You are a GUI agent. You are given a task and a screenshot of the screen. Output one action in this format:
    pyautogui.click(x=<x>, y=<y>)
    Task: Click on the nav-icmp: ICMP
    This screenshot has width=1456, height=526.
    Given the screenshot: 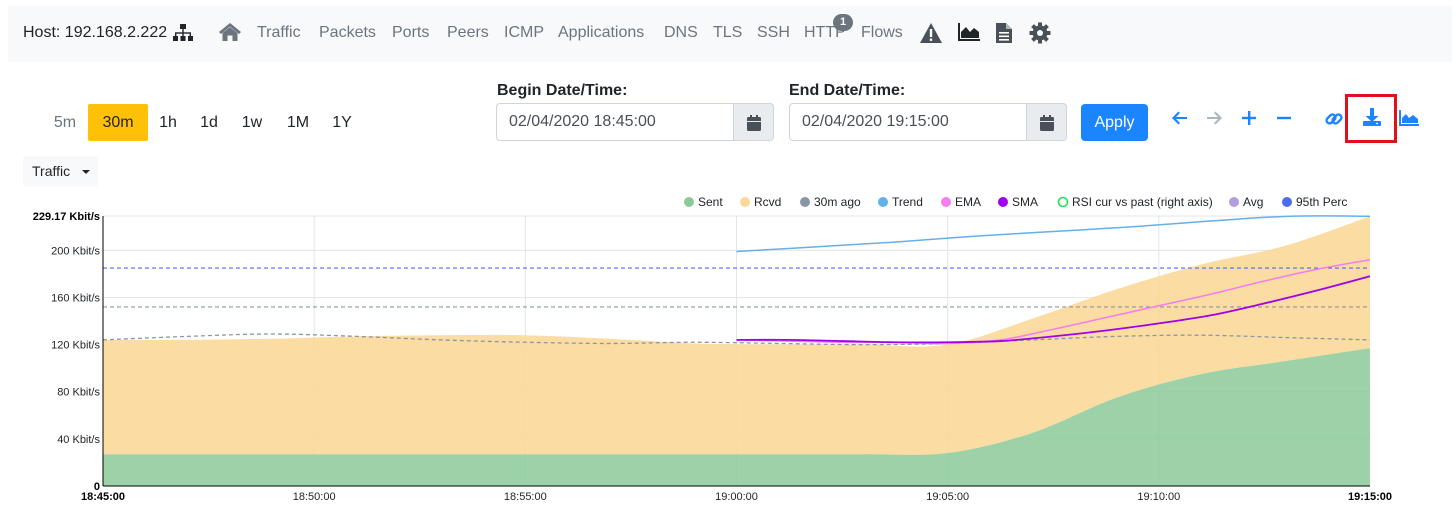 What is the action you would take?
    pyautogui.click(x=524, y=32)
    